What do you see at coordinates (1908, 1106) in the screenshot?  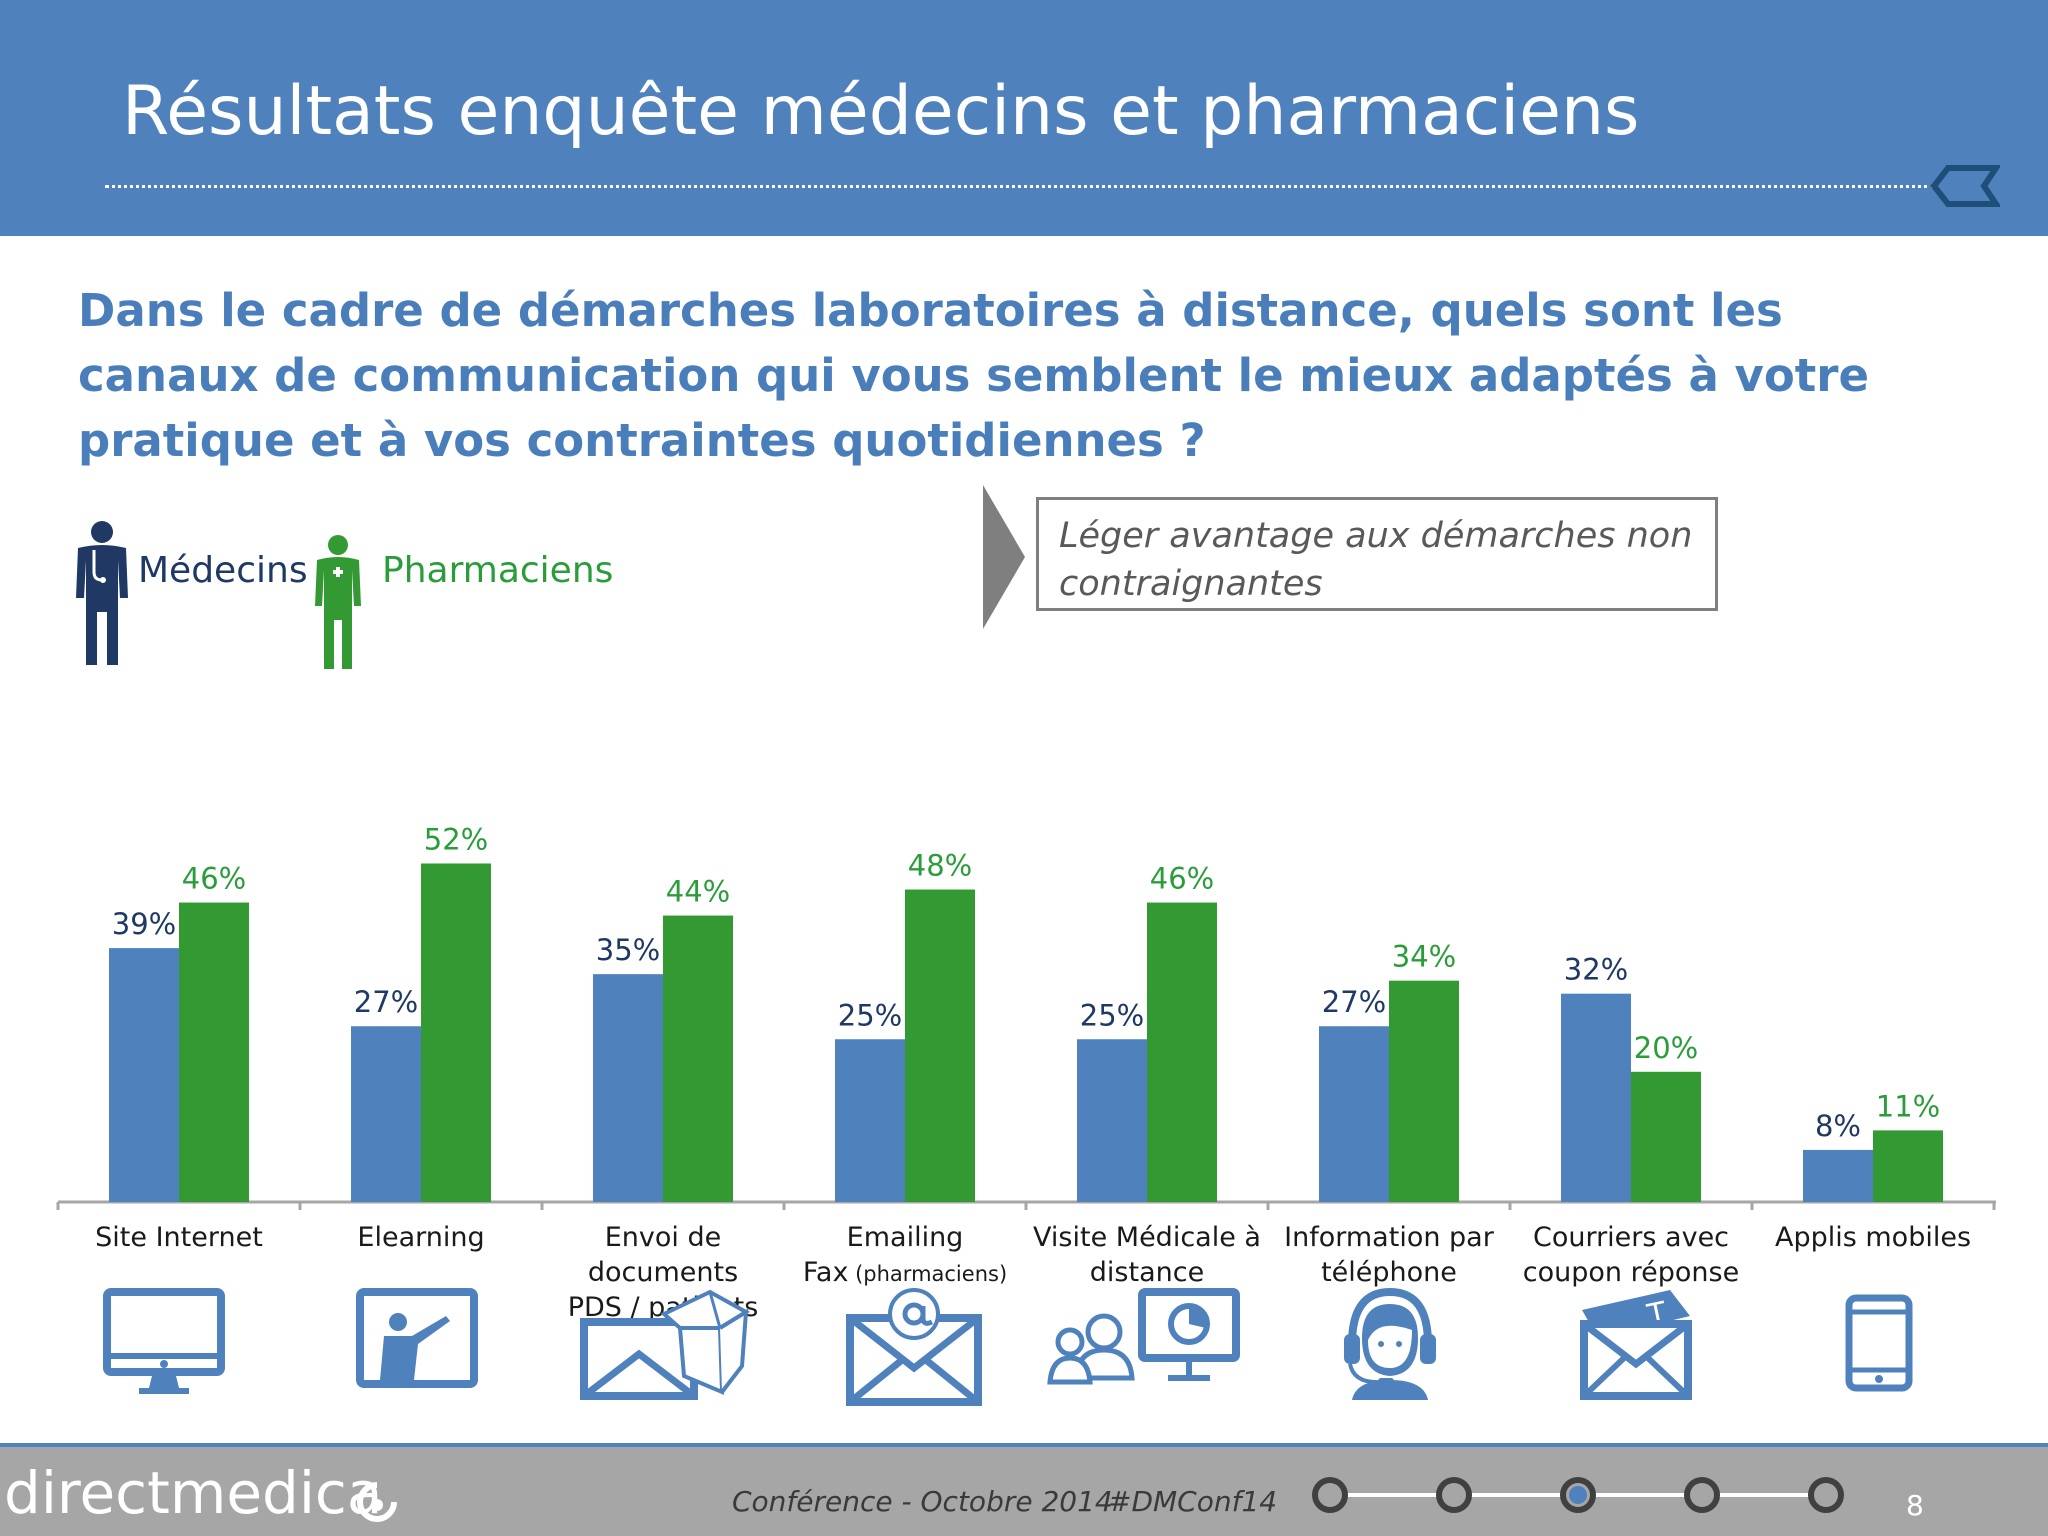 I see `data-label-pharmaciens-7: 11%` at bounding box center [1908, 1106].